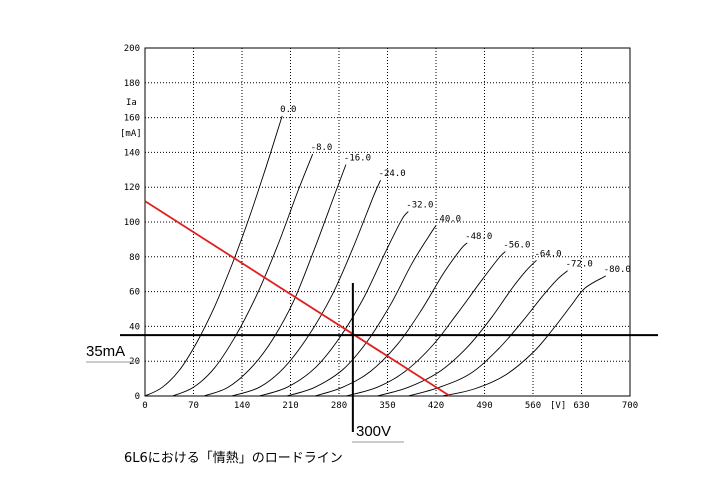 The width and height of the screenshot is (720, 480). Describe the element at coordinates (132, 223) in the screenshot. I see `y-tick-label: 100` at that location.